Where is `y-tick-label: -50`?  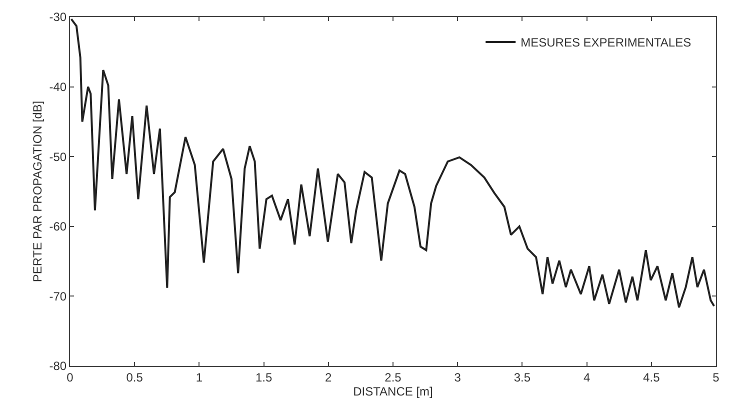 y-tick-label: -50 is located at coordinates (58, 157).